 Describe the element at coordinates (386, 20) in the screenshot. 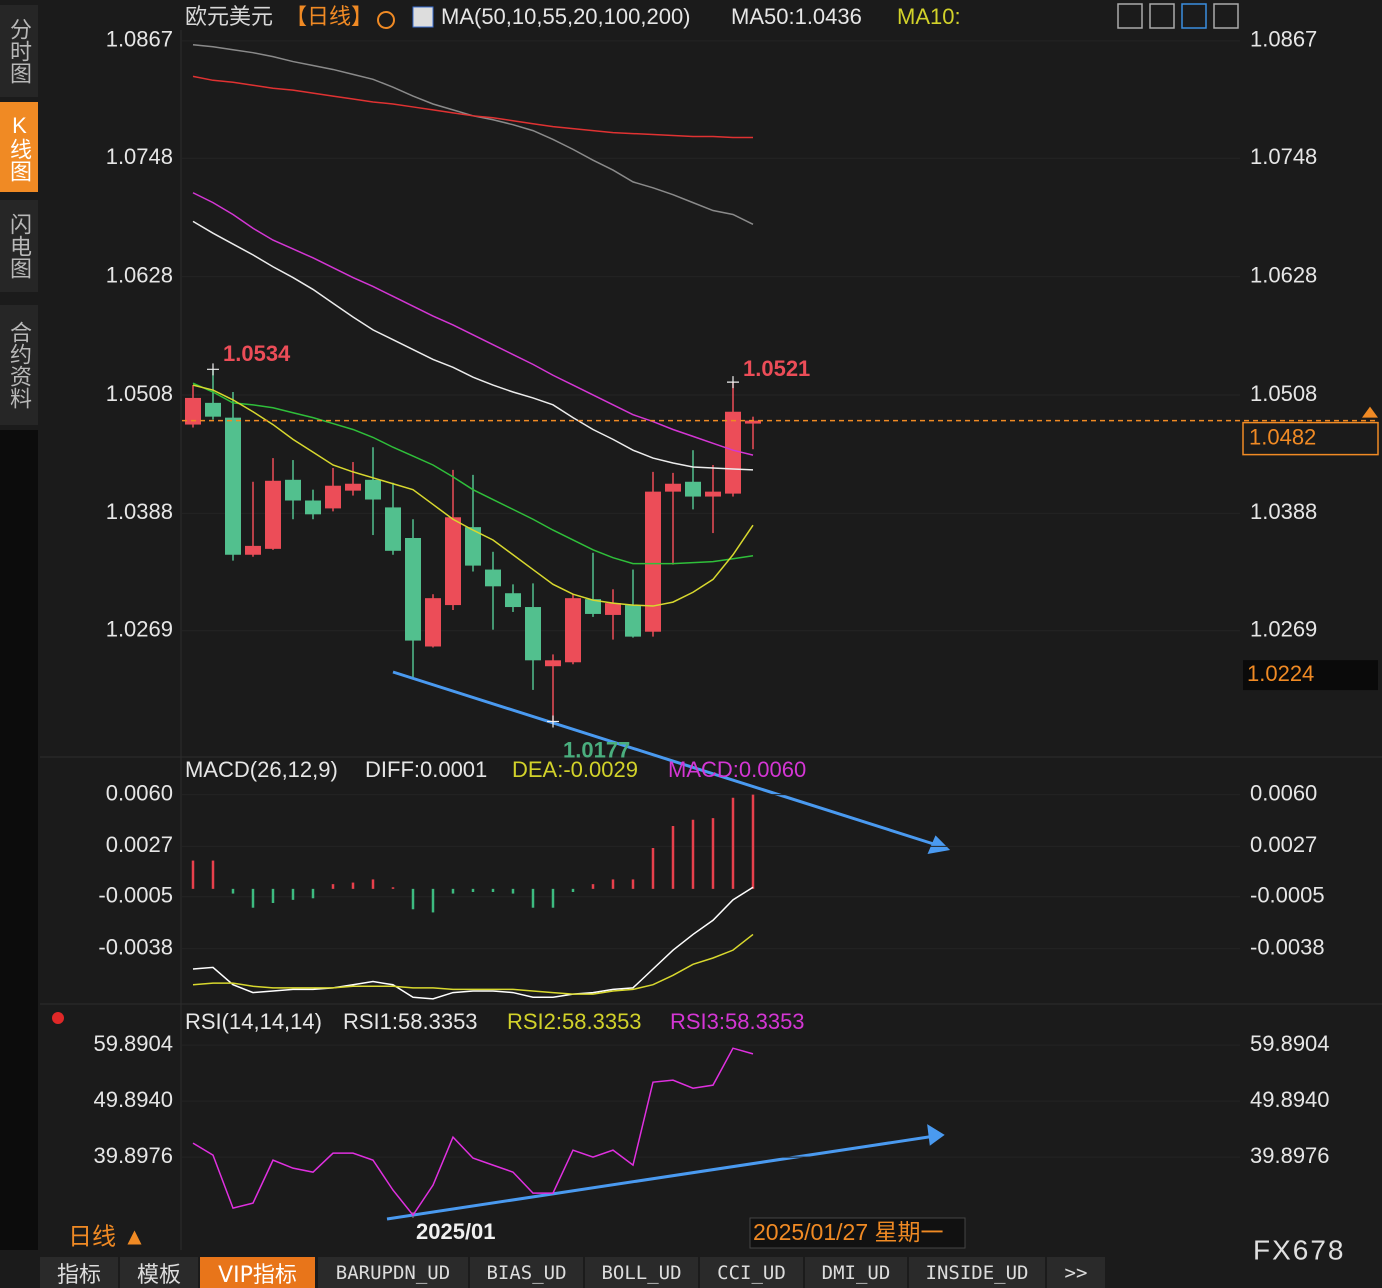

I see `add-icon` at that location.